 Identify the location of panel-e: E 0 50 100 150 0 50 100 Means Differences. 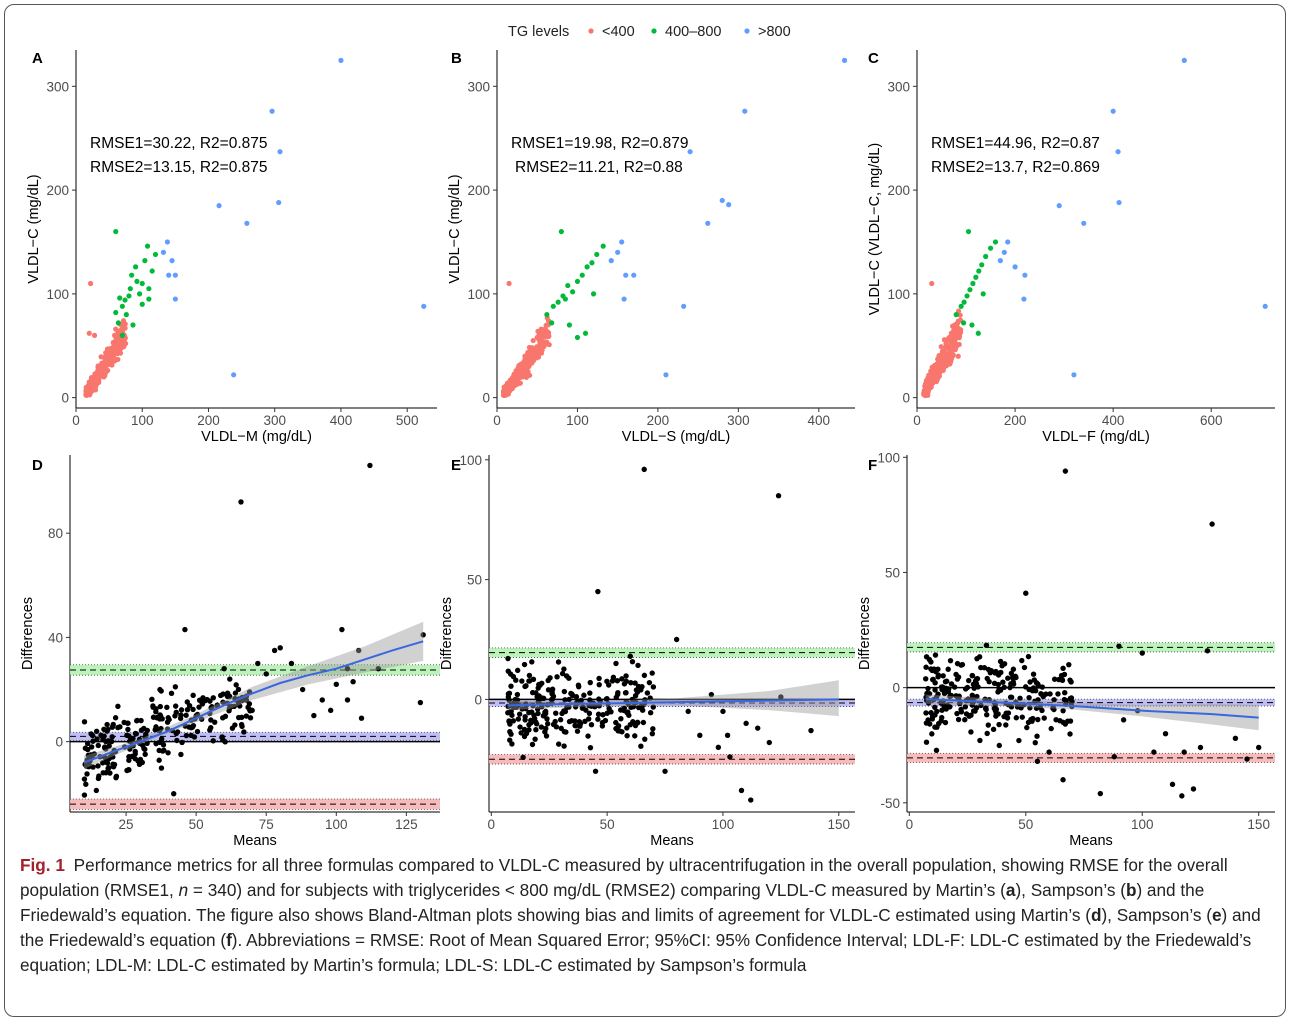
(647, 651).